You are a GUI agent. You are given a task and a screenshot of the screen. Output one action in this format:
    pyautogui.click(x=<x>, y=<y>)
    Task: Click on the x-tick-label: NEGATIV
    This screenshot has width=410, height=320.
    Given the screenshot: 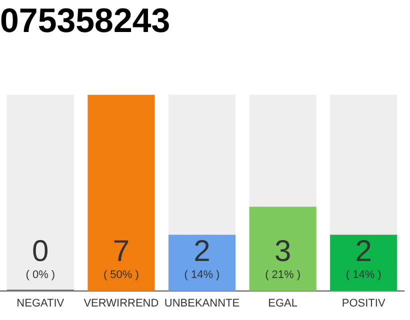 What is the action you would take?
    pyautogui.click(x=40, y=303)
    